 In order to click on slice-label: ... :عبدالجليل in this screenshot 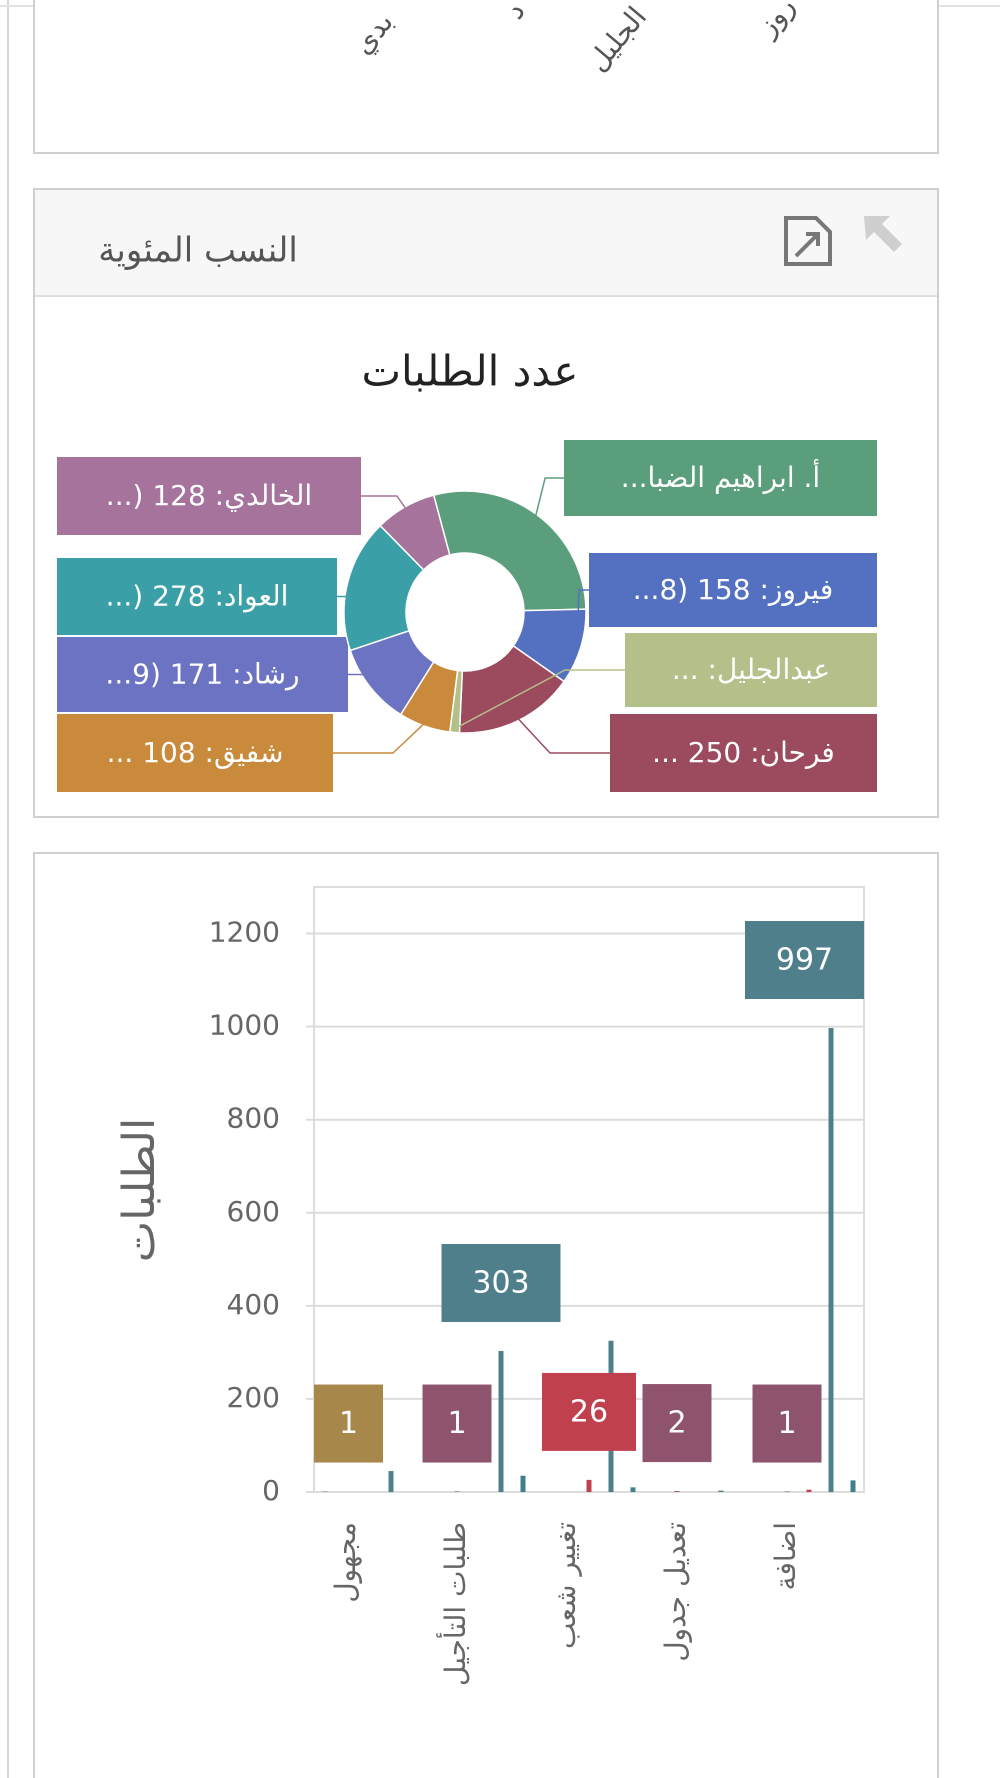, I will do `click(751, 669)`.